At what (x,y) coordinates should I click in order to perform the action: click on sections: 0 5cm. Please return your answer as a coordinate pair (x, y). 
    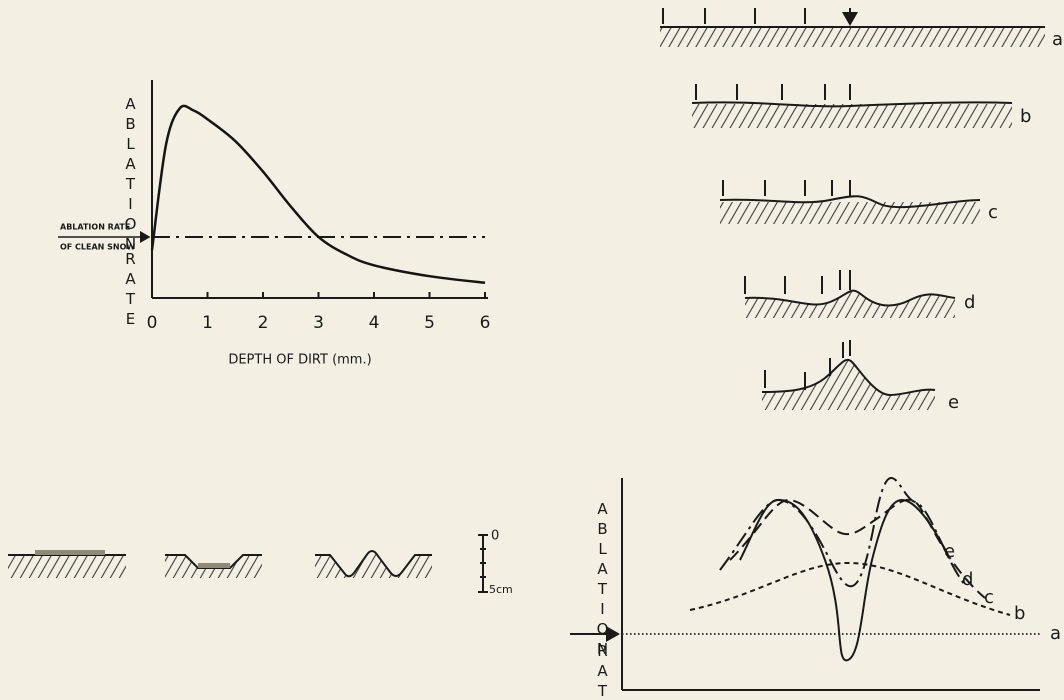
    Looking at the image, I should click on (260, 562).